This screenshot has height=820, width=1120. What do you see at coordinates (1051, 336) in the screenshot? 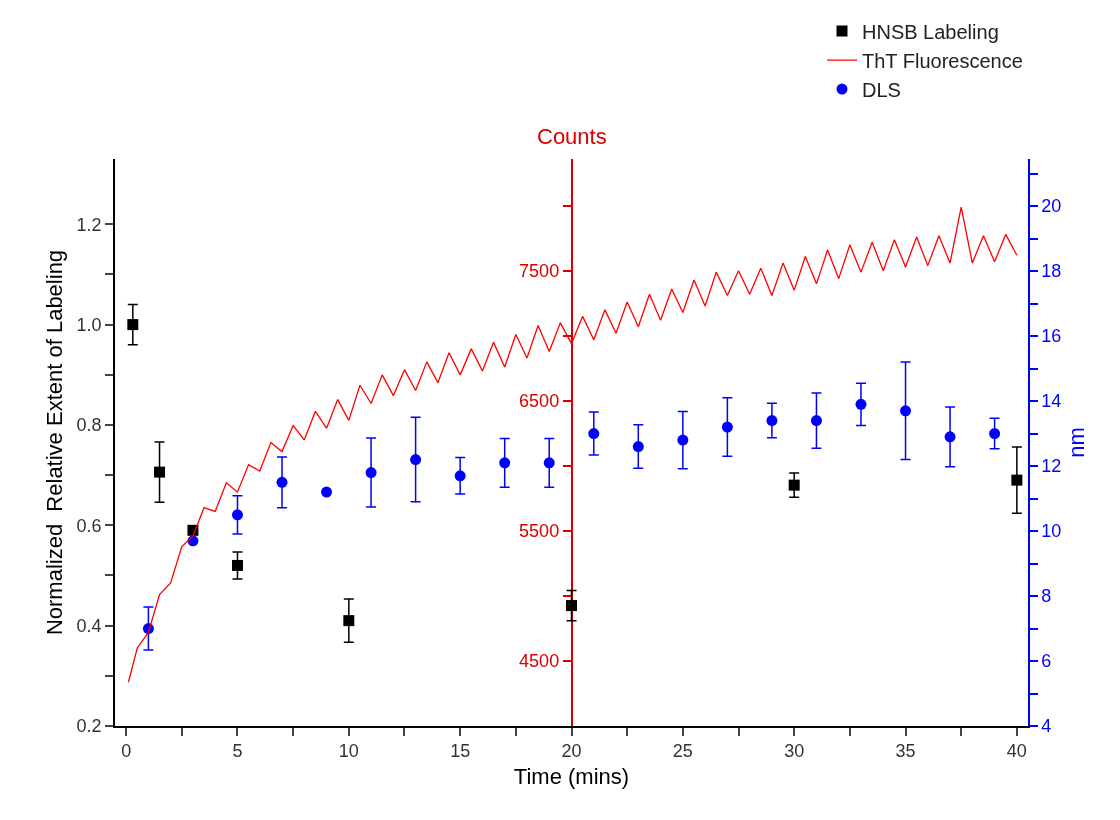
I see `y2-tick-label: 16` at bounding box center [1051, 336].